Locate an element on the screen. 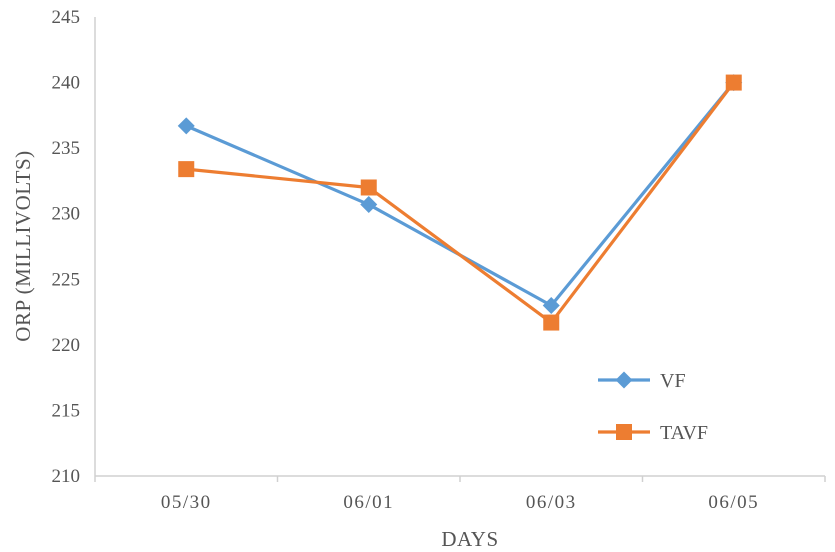 The height and width of the screenshot is (552, 835). y-tick-label: 240 is located at coordinates (66, 83).